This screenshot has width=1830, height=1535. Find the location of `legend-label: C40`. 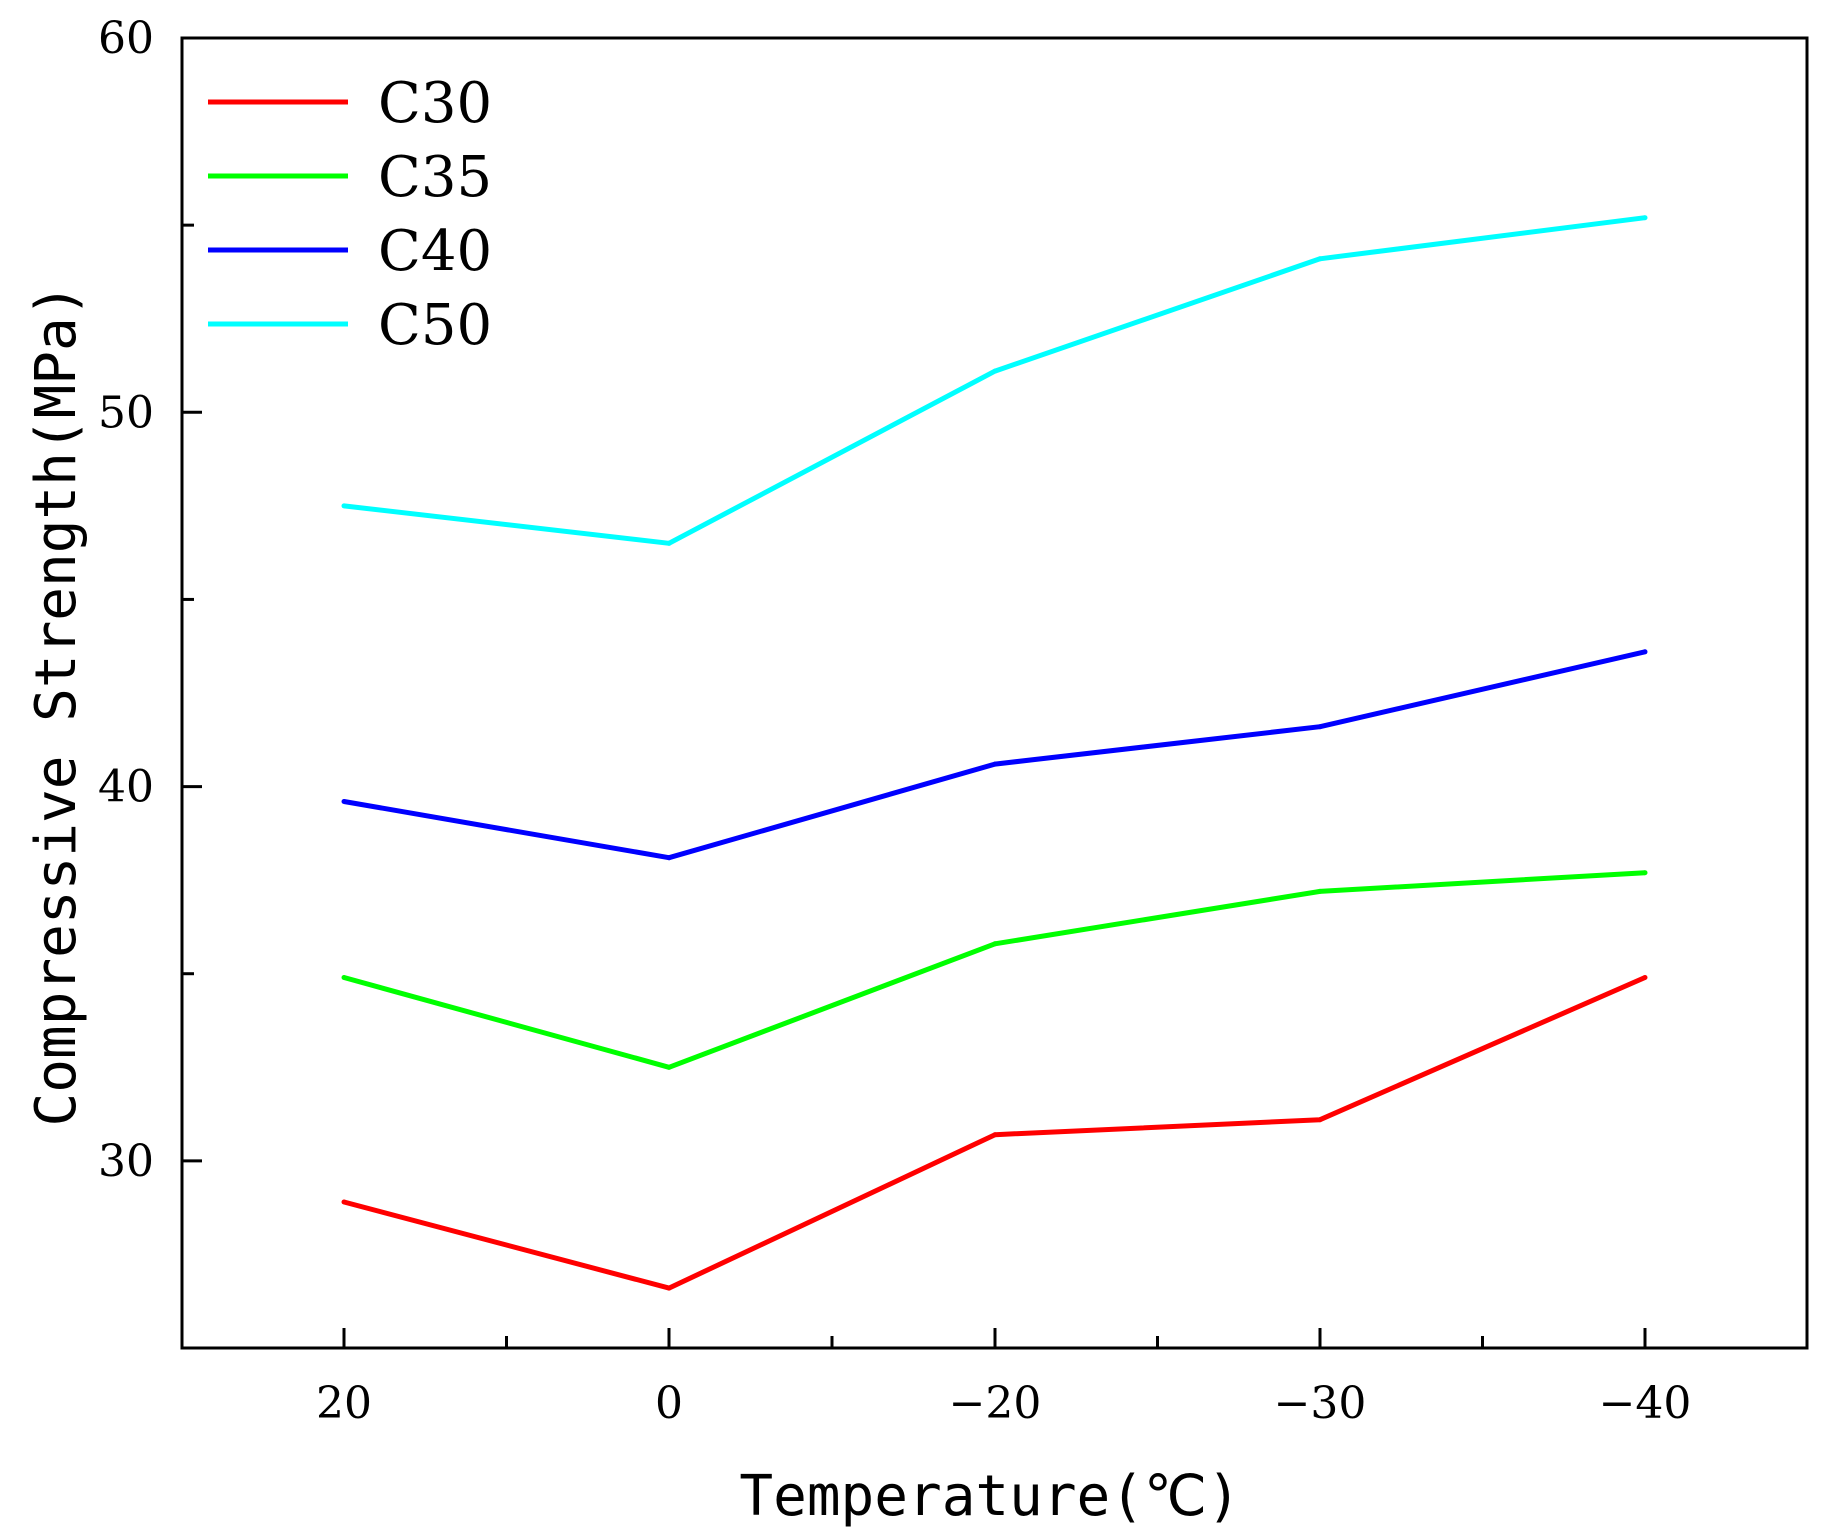

legend-label: C40 is located at coordinates (435, 251).